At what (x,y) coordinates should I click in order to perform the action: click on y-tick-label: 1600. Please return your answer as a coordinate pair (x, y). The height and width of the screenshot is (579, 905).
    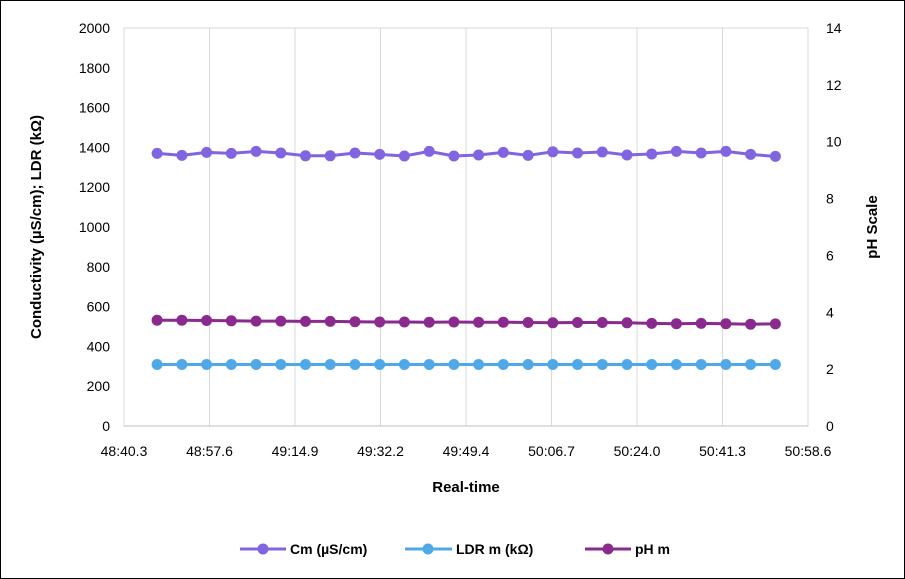
    Looking at the image, I should click on (94, 108).